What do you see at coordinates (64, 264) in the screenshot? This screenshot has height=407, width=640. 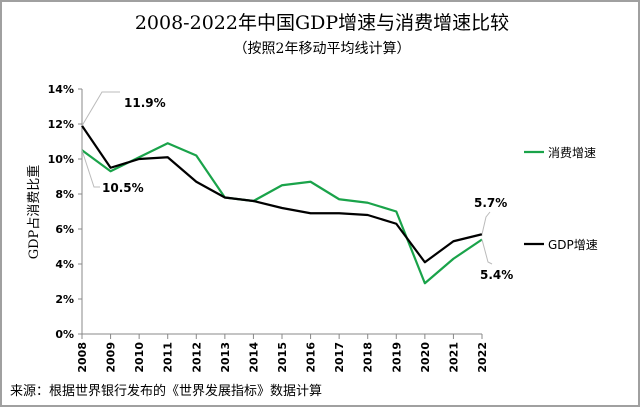 I see `y-tick-label: 4%` at bounding box center [64, 264].